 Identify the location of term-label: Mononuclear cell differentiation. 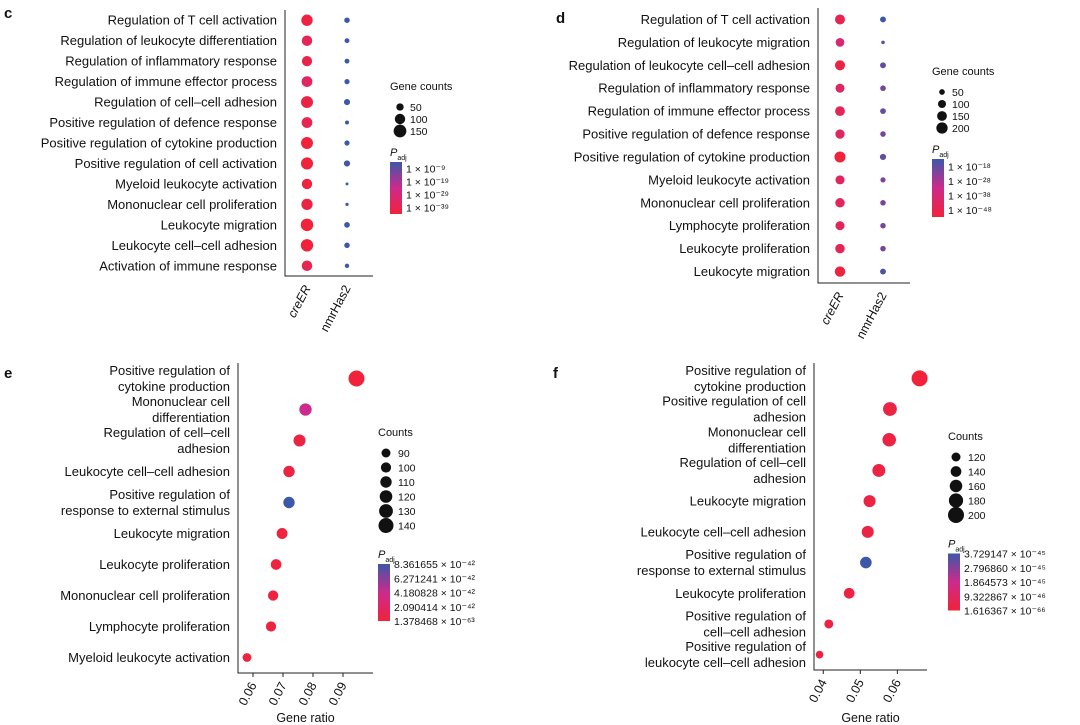
(757, 439).